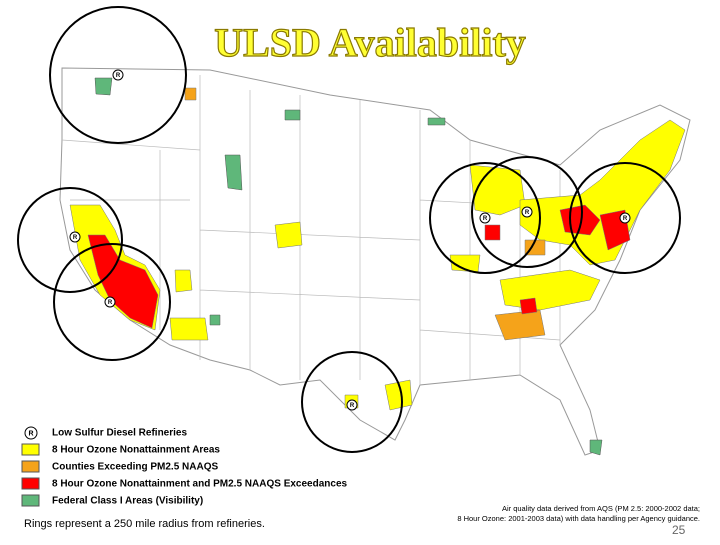 This screenshot has height=545, width=720. I want to click on legend-label: 8 Hour Ozone Nonattainment Areas, so click(136, 450).